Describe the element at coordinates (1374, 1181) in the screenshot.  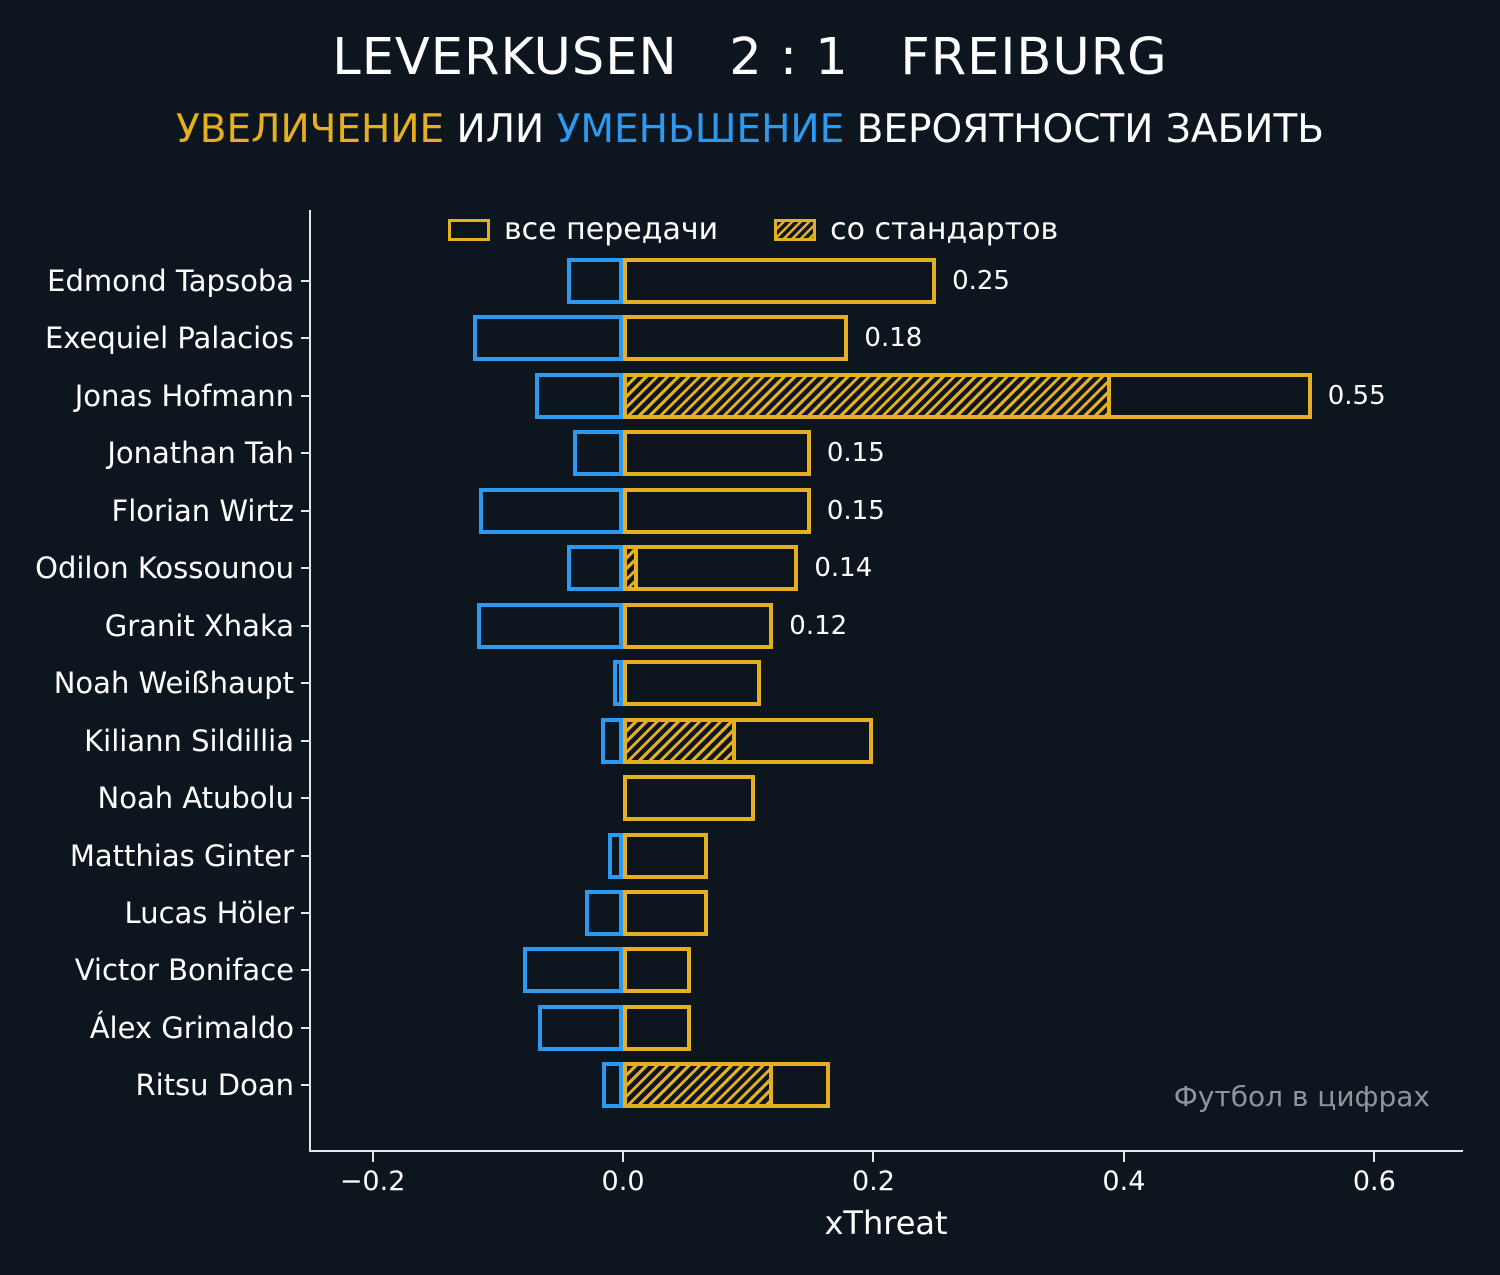
I see `x-tick-label: 0.6` at that location.